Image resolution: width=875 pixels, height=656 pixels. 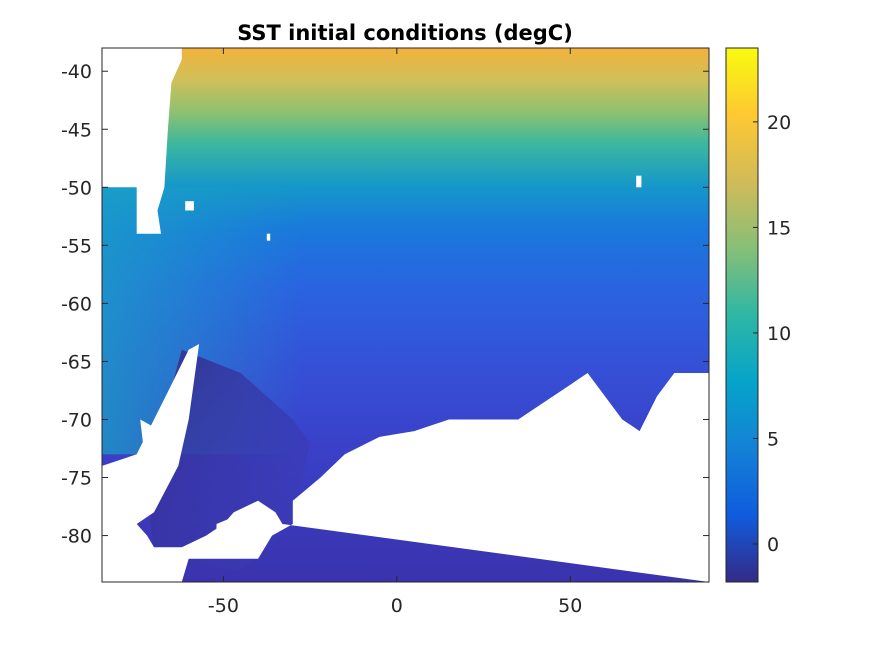 I want to click on chart-title: SST initial conditions (degC), so click(x=405, y=33).